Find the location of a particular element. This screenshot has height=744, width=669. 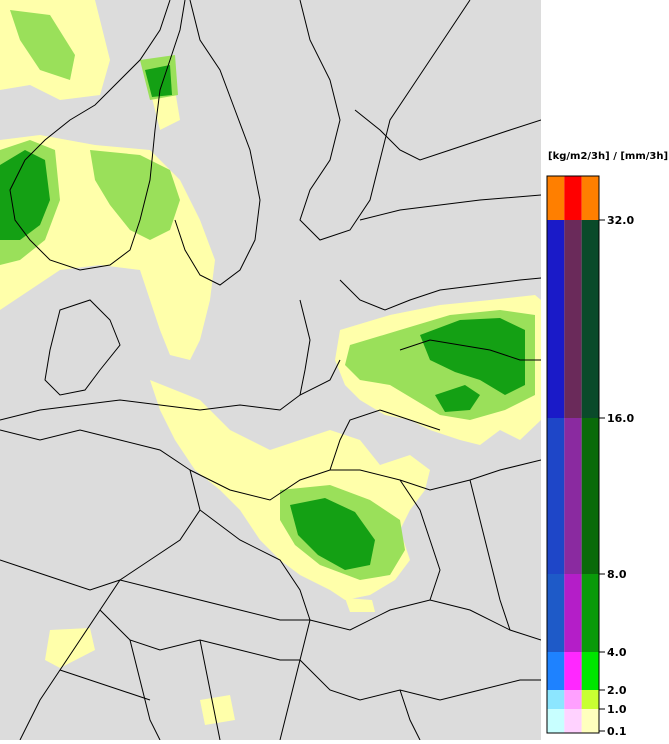

legend-tick-label: 0.1 is located at coordinates (617, 731).